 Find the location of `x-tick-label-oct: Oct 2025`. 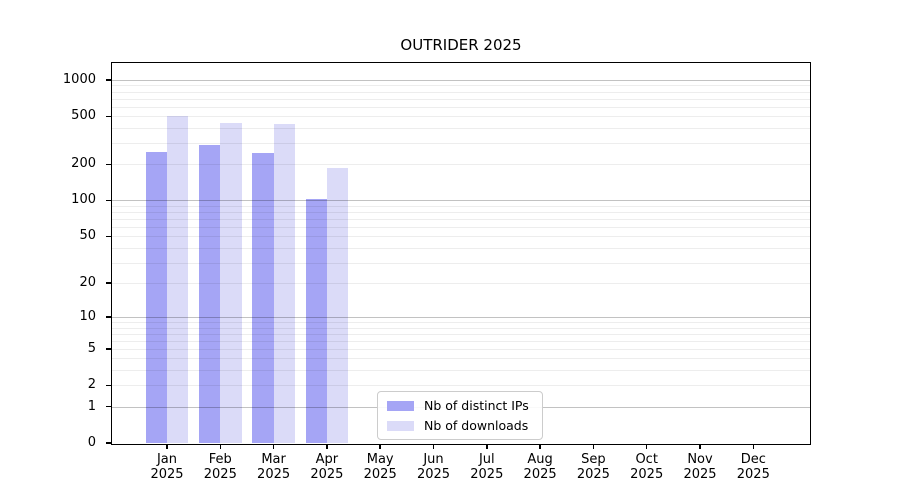

x-tick-label-oct: Oct 2025 is located at coordinates (647, 467).